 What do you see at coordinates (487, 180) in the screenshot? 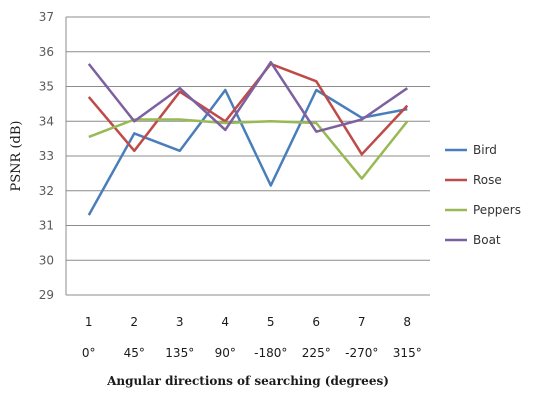
I see `legend-label: Rose` at bounding box center [487, 180].